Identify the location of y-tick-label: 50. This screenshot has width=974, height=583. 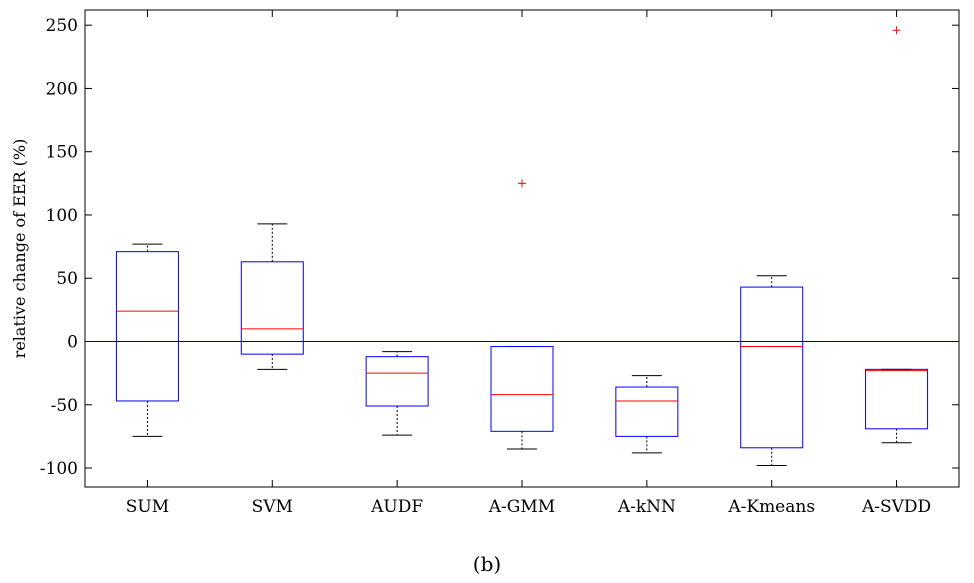
(67, 279).